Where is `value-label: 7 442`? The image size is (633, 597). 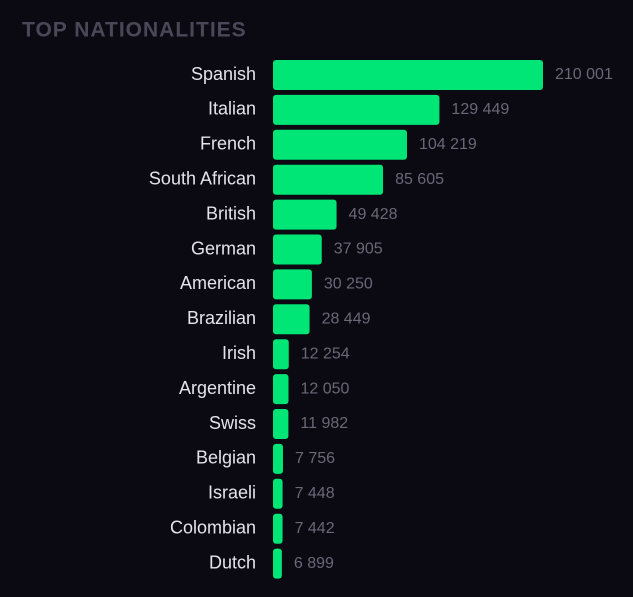 value-label: 7 442 is located at coordinates (315, 528).